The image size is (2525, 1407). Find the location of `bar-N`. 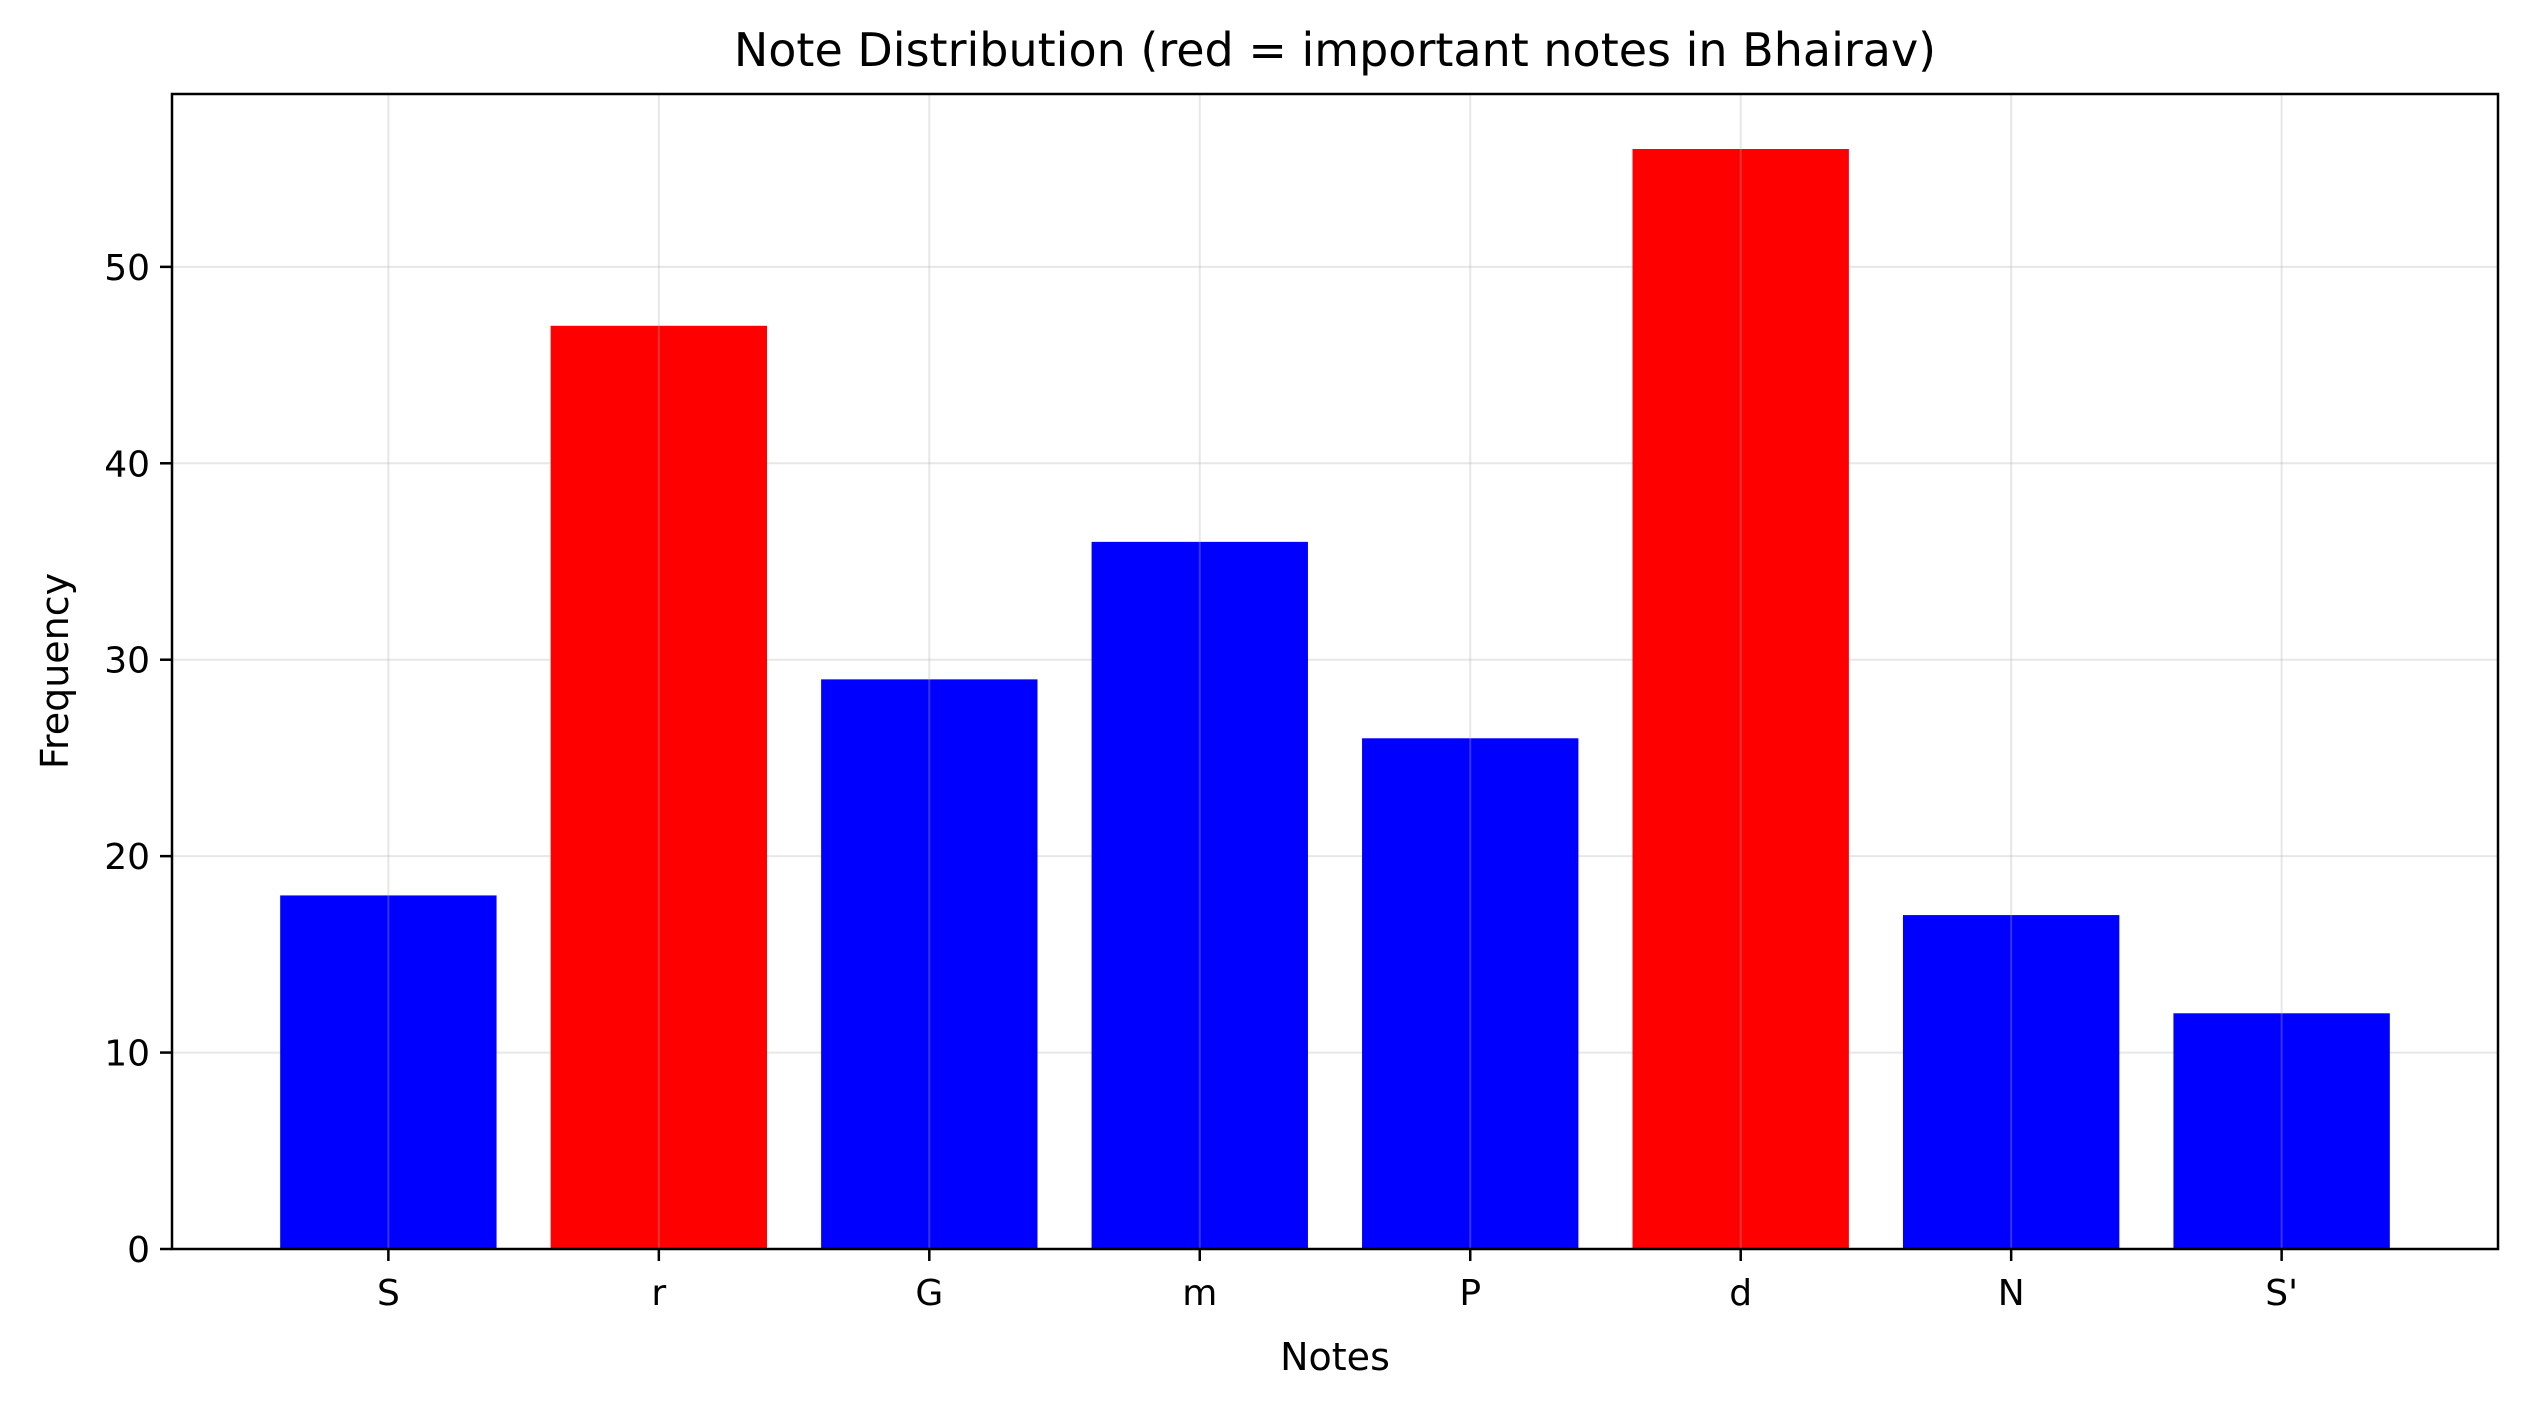

bar-N is located at coordinates (2011, 1082).